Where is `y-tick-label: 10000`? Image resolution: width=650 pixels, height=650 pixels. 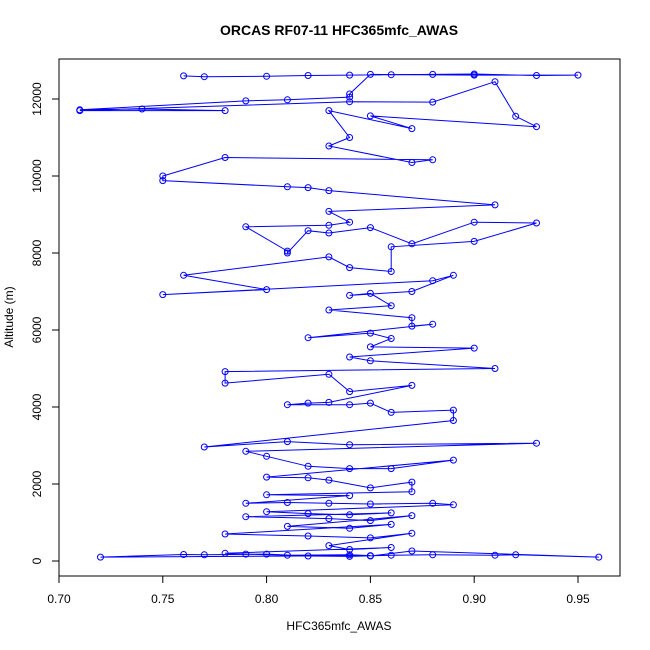
y-tick-label: 10000 is located at coordinates (37, 176).